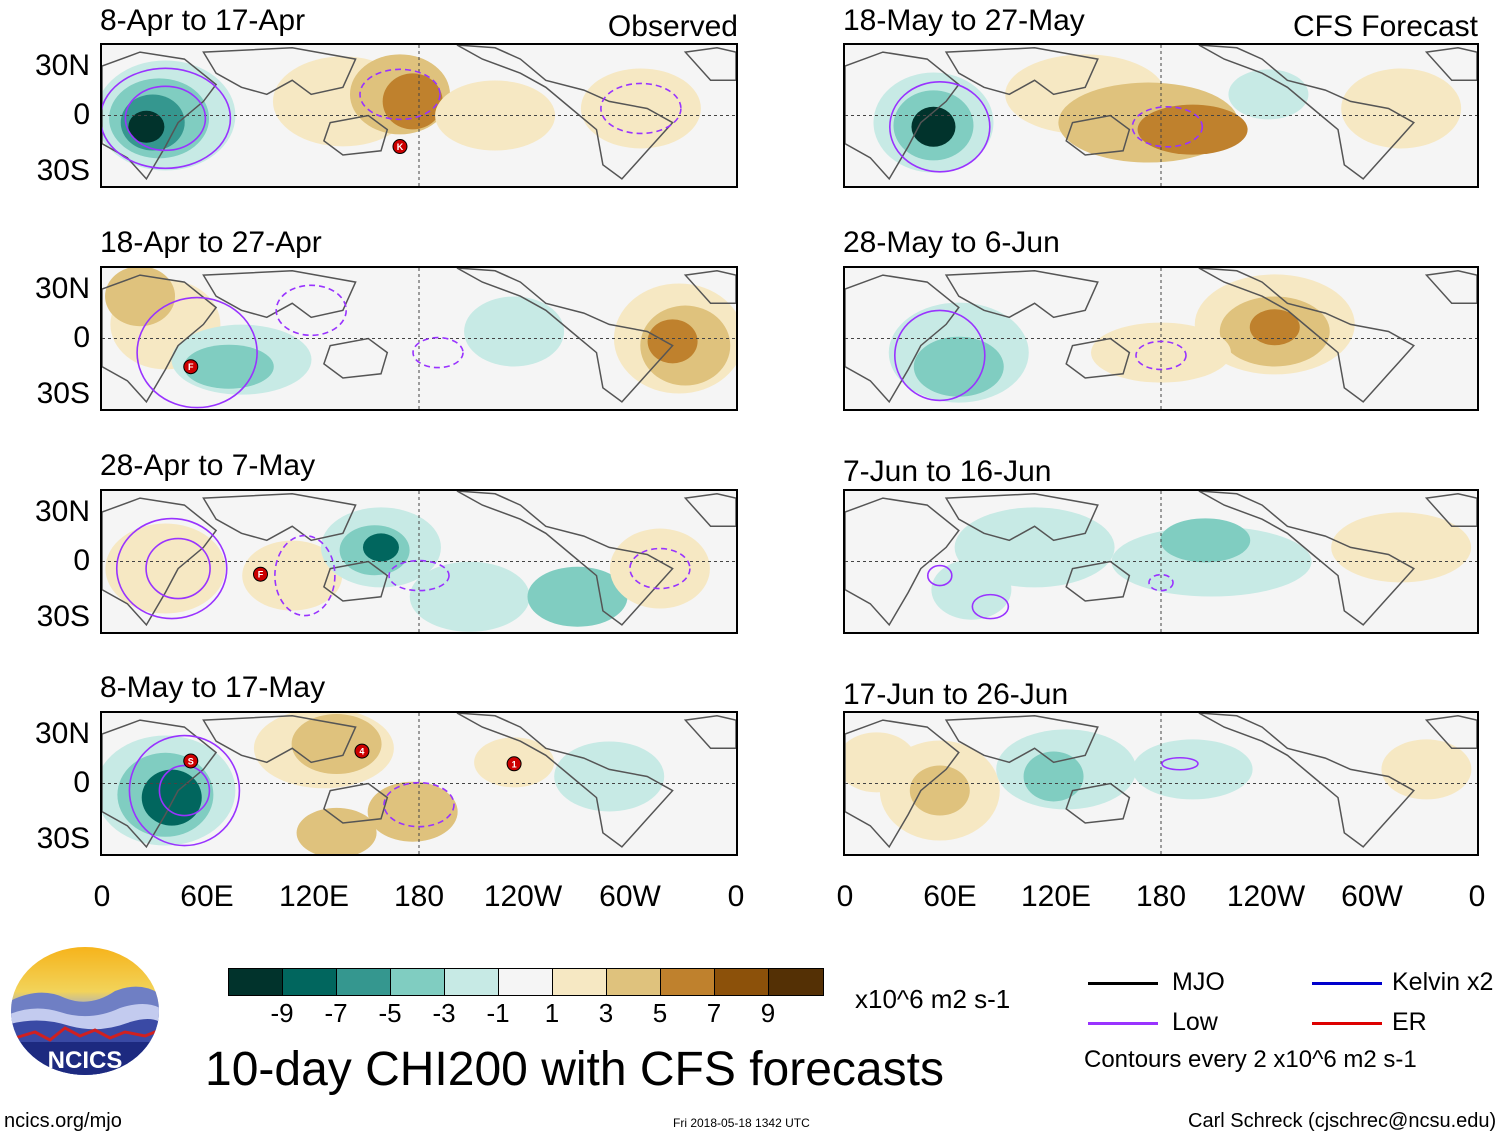 The width and height of the screenshot is (1510, 1137). What do you see at coordinates (1123, 1023) in the screenshot?
I see `legend-low-line` at bounding box center [1123, 1023].